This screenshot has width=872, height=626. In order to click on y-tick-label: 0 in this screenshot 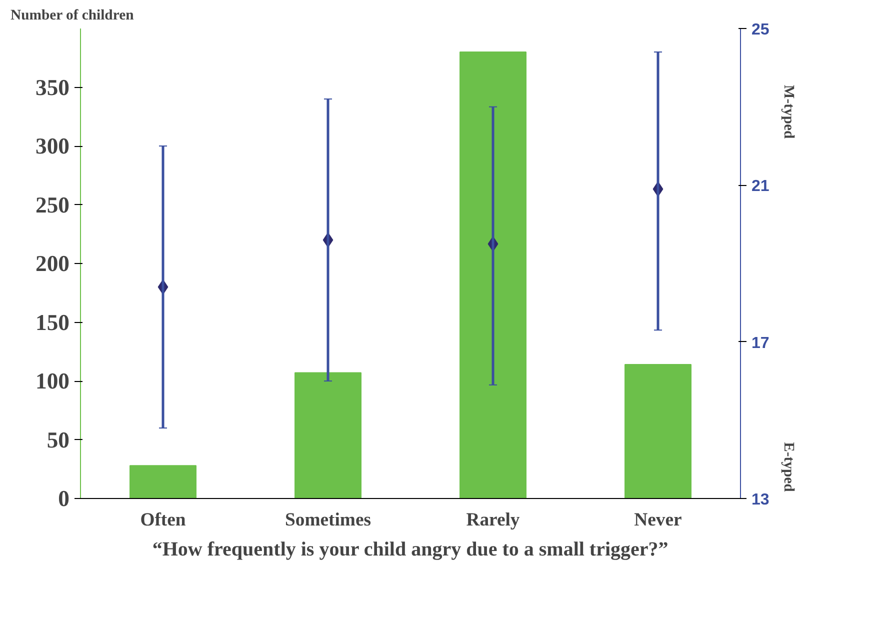, I will do `click(64, 498)`.